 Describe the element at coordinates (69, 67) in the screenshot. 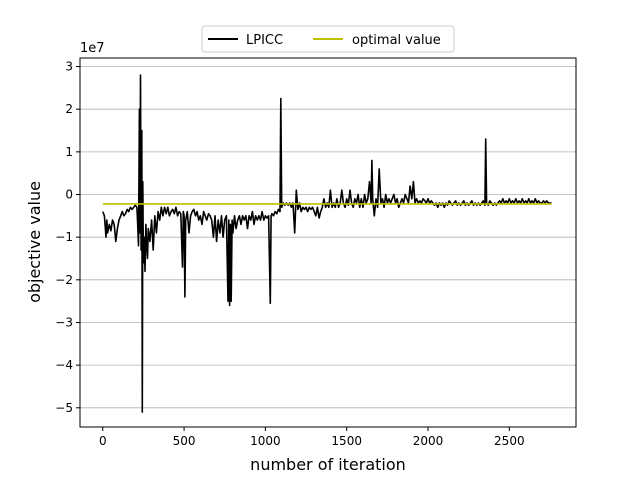

I see `y-tick-label: 3` at that location.